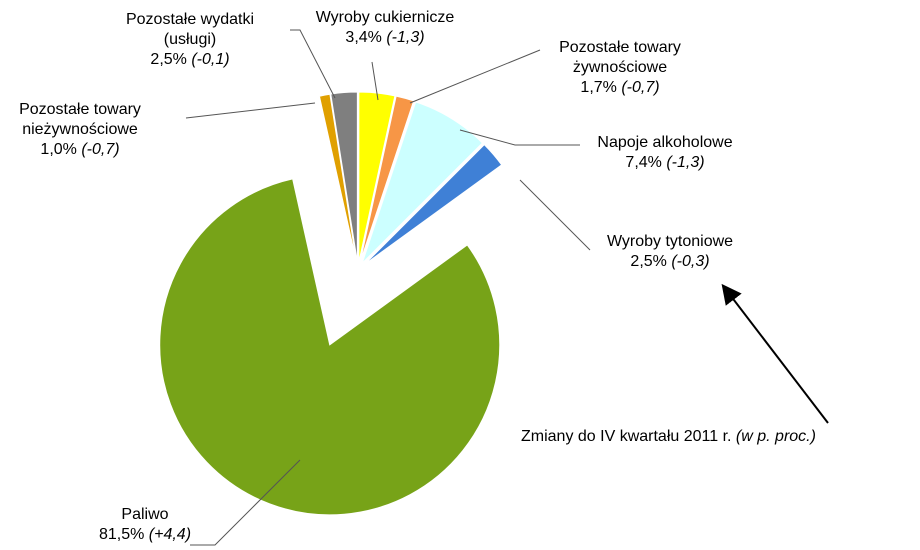 Image resolution: width=920 pixels, height=550 pixels. I want to click on category-label: Pozostałe towary żywnościowe, so click(620, 57).